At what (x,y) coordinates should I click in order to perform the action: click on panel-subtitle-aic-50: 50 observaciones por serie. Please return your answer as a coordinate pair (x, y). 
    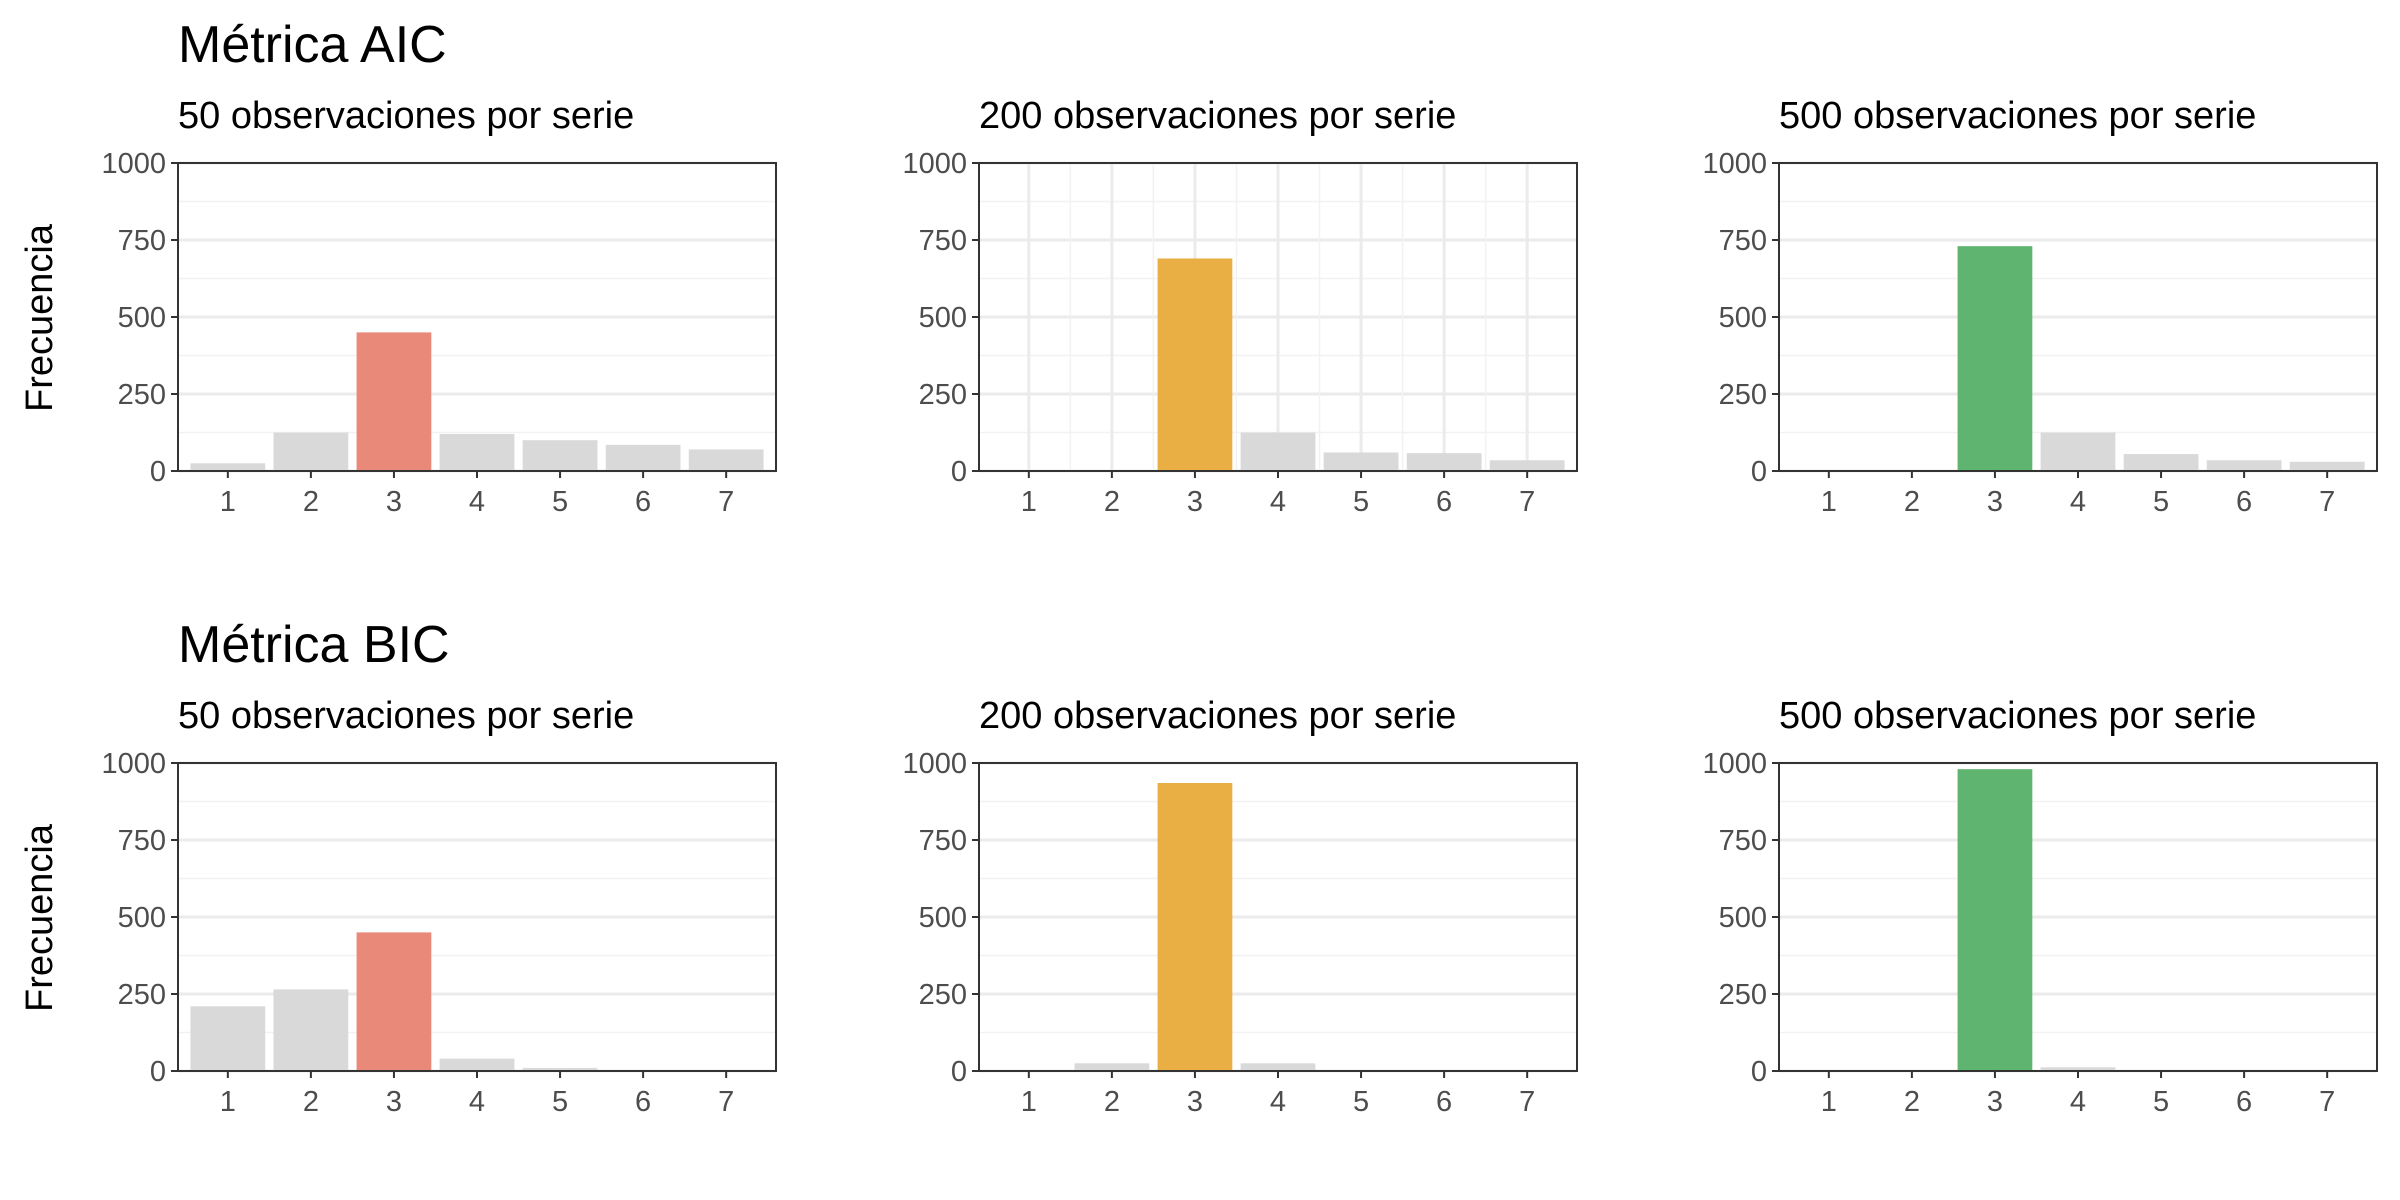
    Looking at the image, I should click on (406, 116).